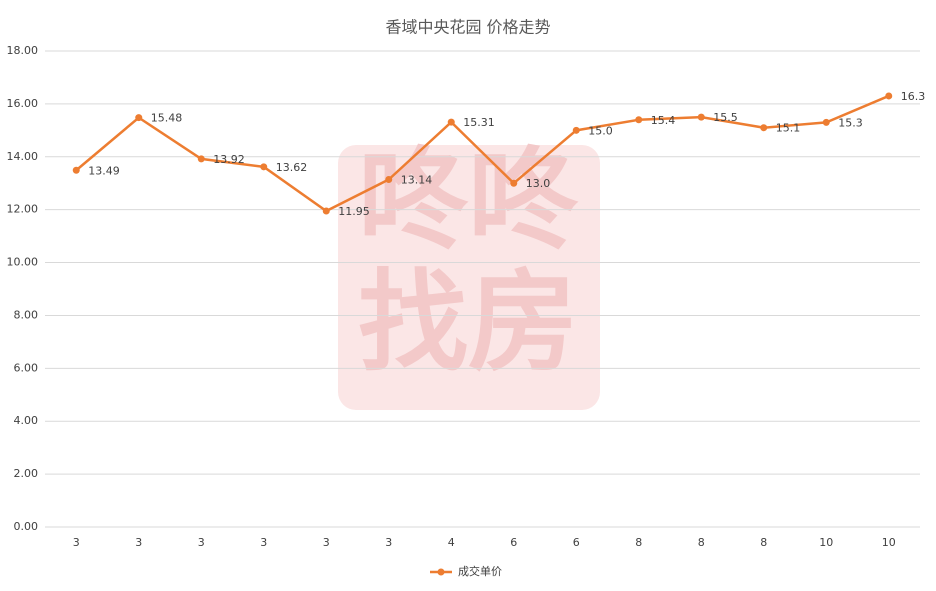 Image resolution: width=936 pixels, height=591 pixels. I want to click on y-tick-label: 4.00, so click(26, 420).